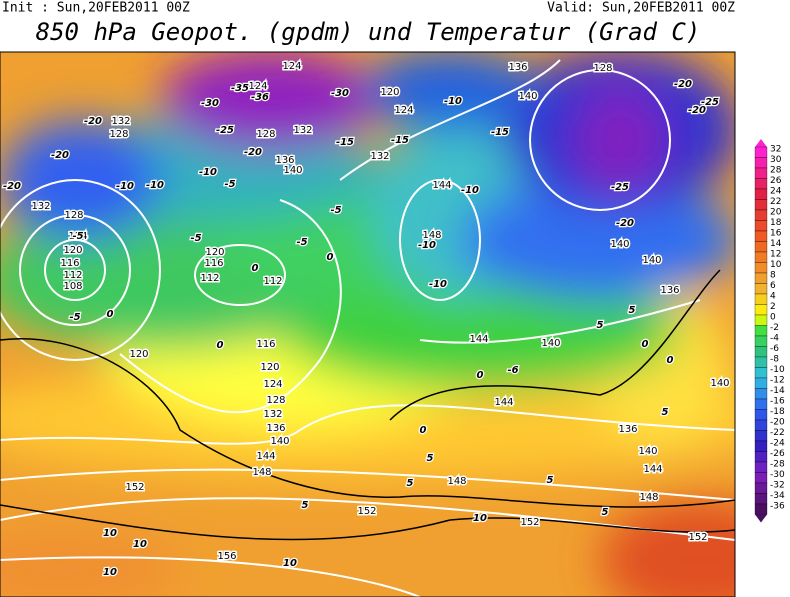 This screenshot has width=790, height=597. What do you see at coordinates (776, 234) in the screenshot?
I see `colorbar-label: 16` at bounding box center [776, 234].